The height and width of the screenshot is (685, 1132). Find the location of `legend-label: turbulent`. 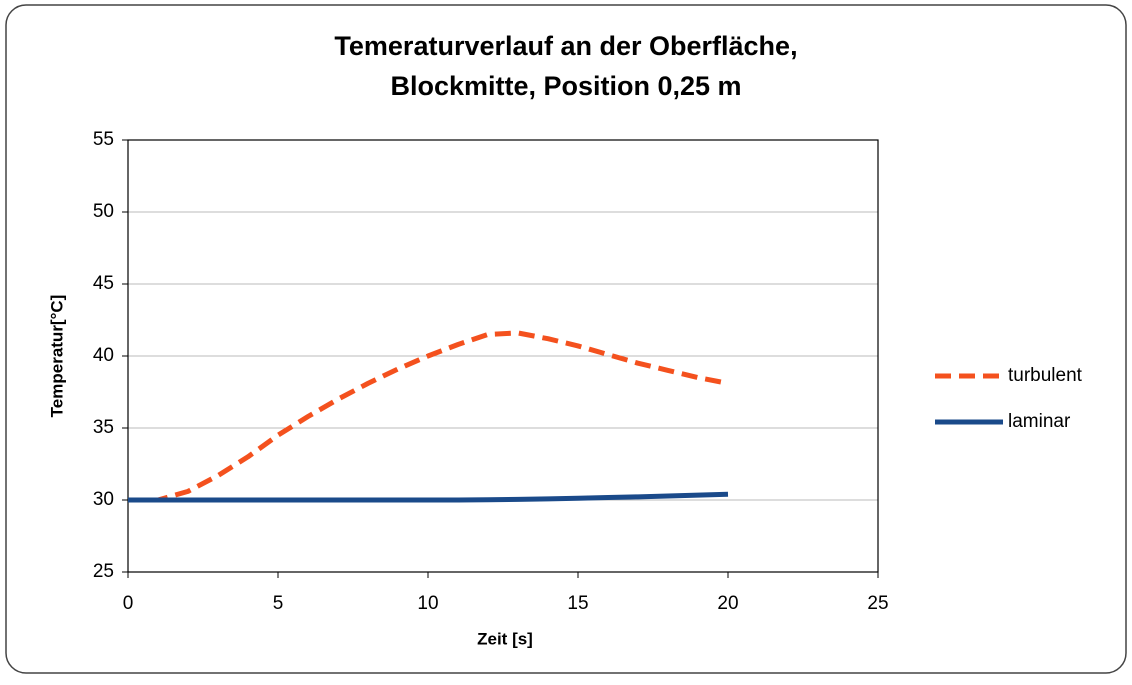

legend-label: turbulent is located at coordinates (1045, 375).